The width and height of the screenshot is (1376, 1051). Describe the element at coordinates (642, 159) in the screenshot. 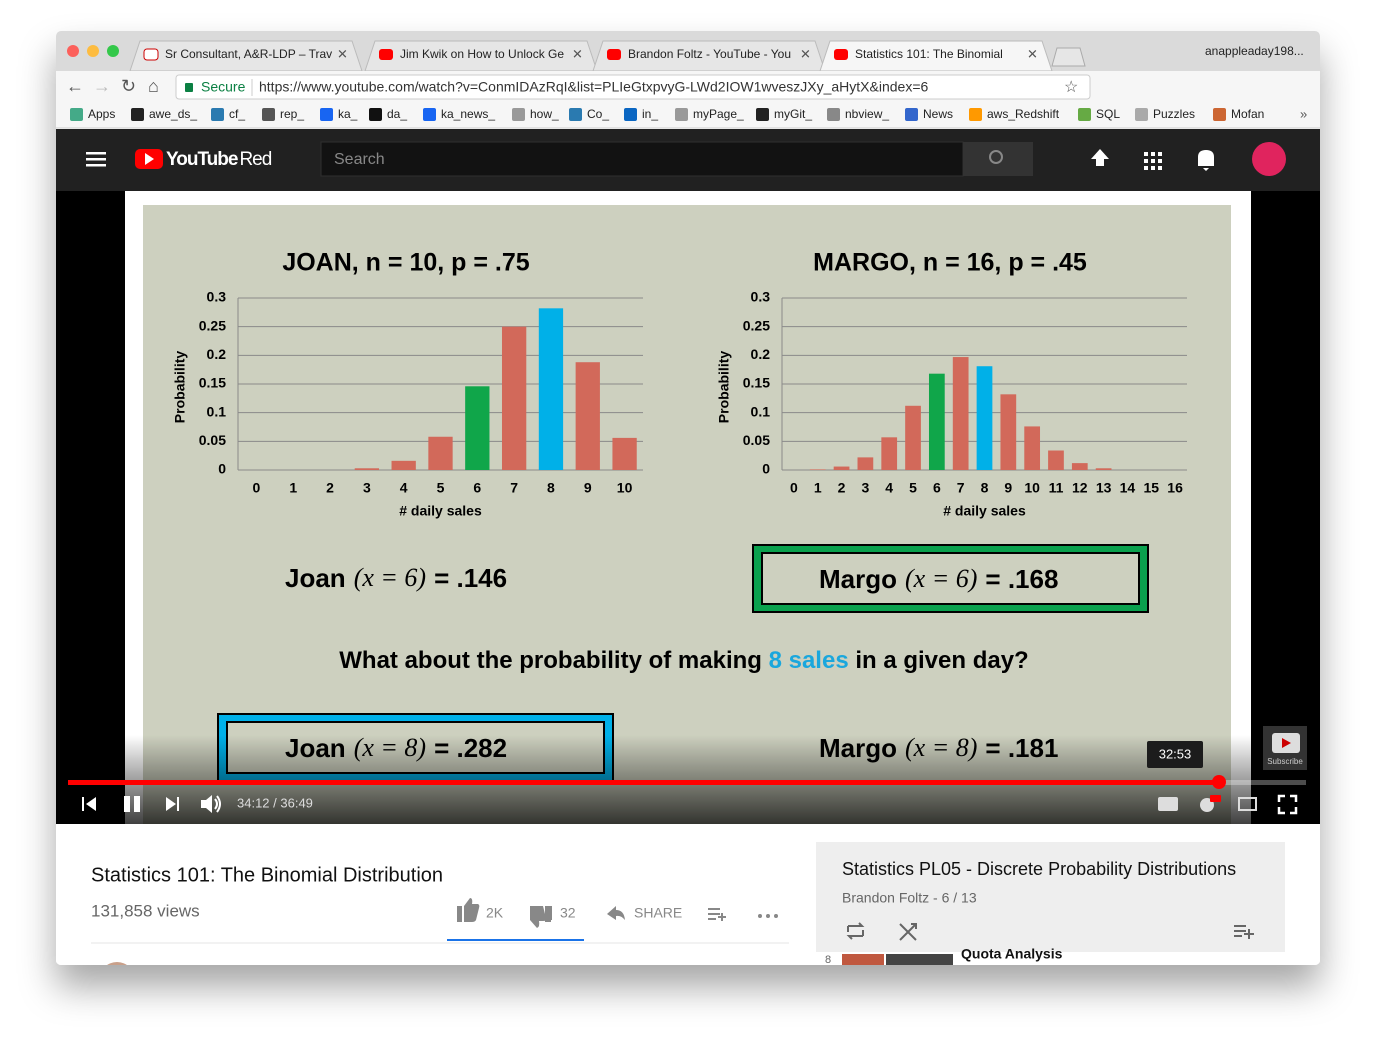

I see `search-box` at that location.